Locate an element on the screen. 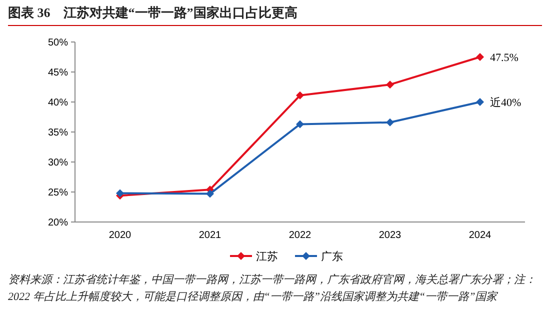 This screenshot has height=333, width=550. data-label: 近40% is located at coordinates (506, 102).